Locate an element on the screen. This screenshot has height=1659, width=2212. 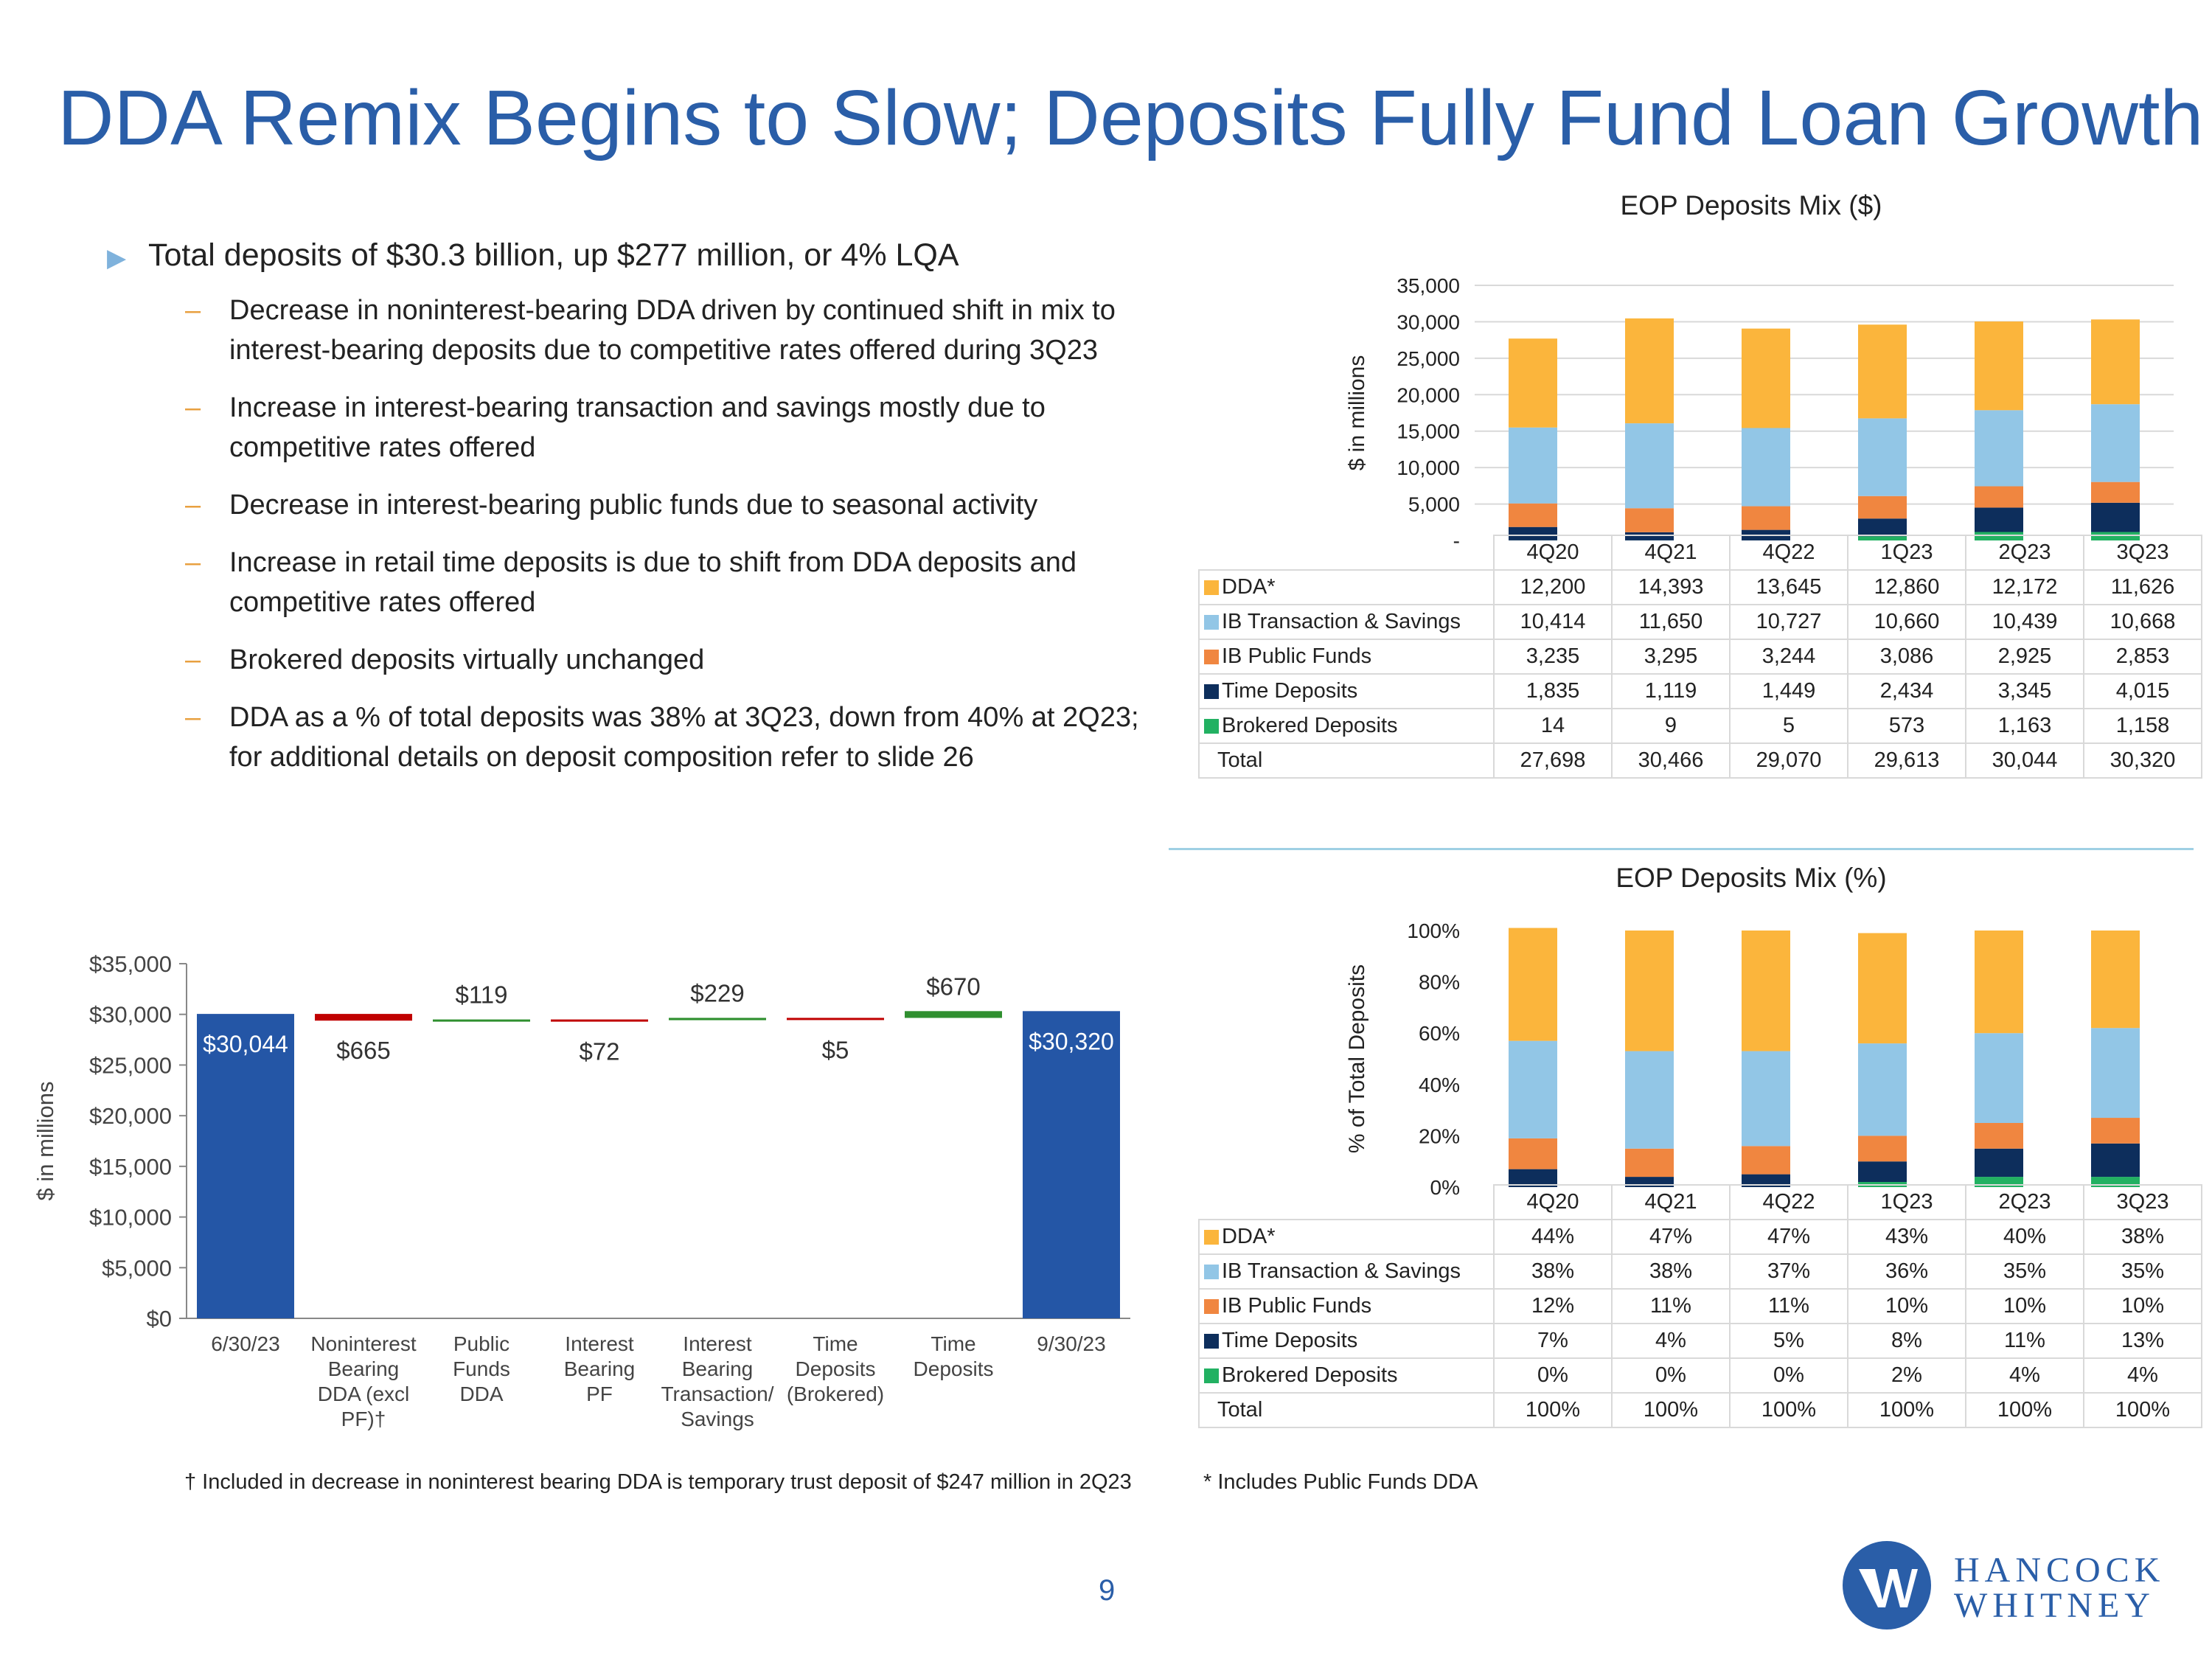
table-cell: 36% is located at coordinates (1906, 1271).